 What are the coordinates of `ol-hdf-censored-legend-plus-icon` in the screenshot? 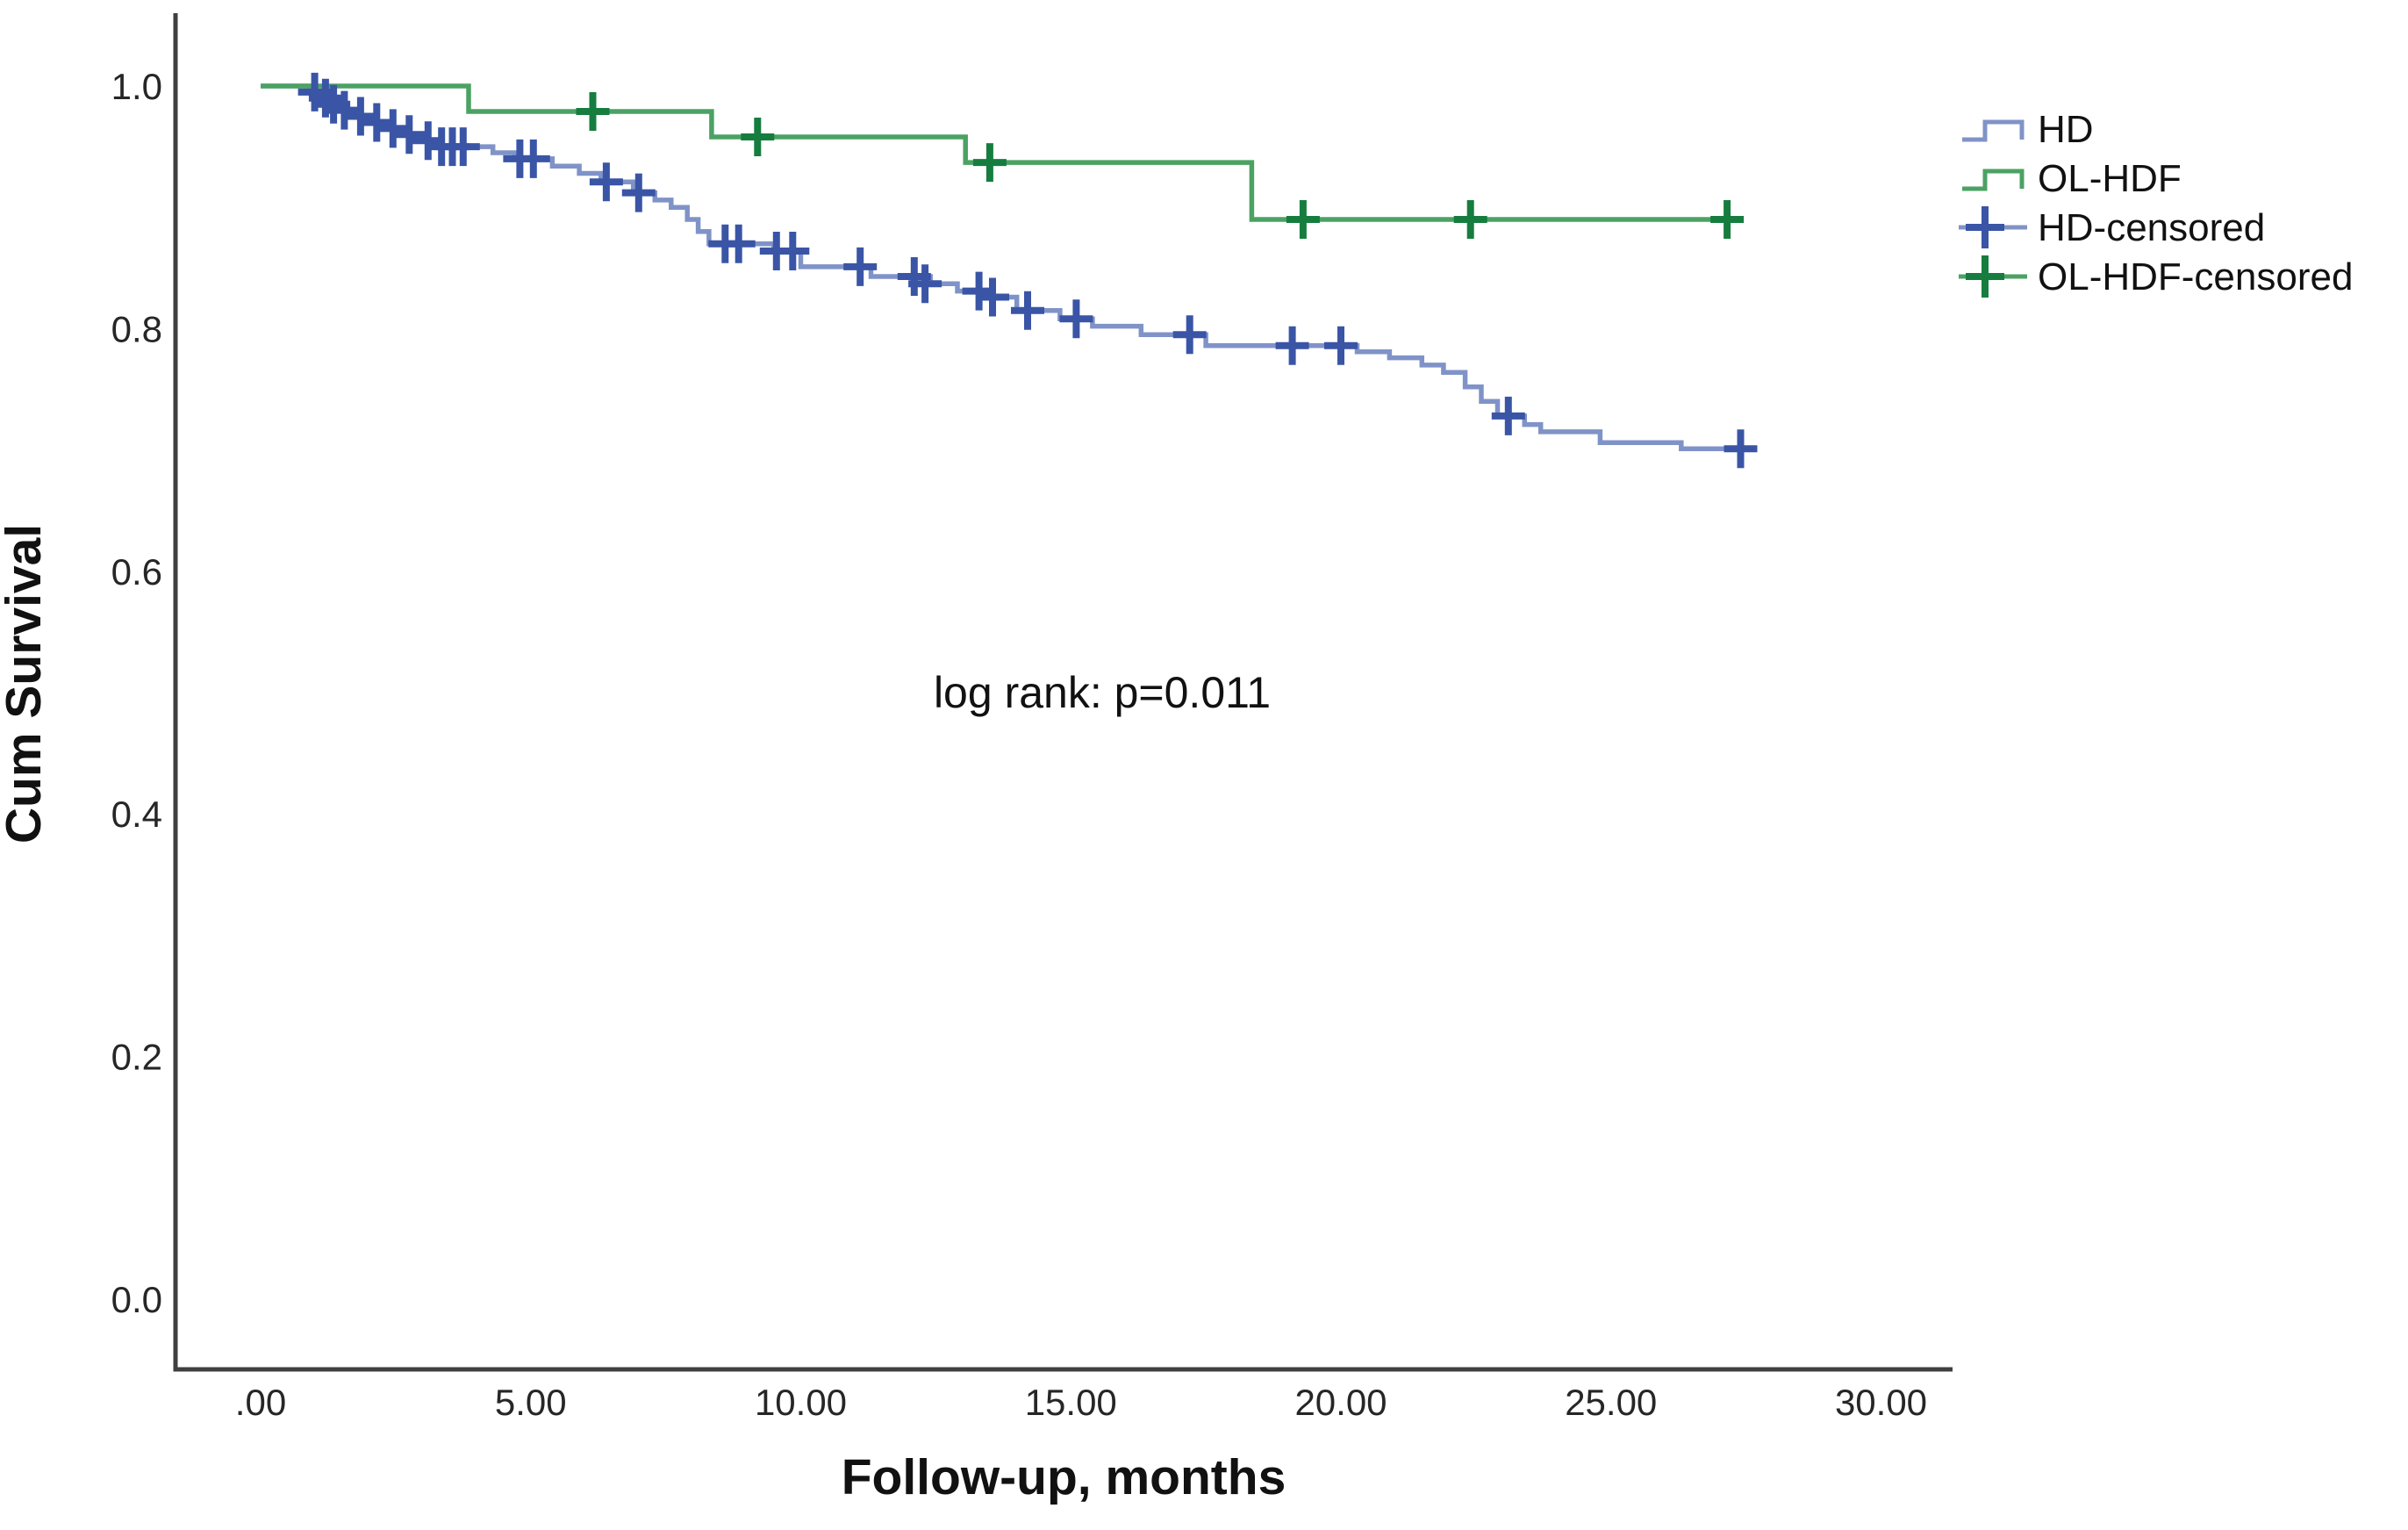 It's located at (1985, 276).